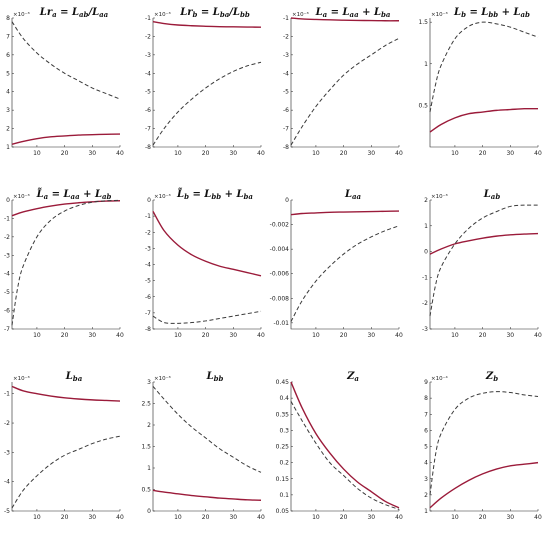 Image resolution: width=550 pixels, height=538 pixels. Describe the element at coordinates (74, 377) in the screenshot. I see `panel-title: Lba` at that location.